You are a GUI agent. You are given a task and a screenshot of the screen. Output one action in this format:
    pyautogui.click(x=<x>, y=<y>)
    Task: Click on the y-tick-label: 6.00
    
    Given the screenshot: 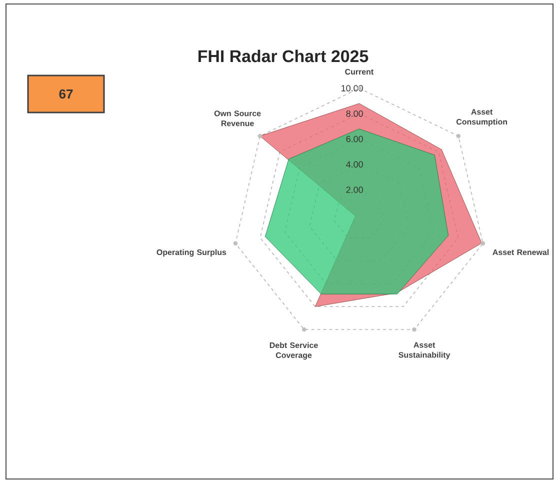 What is the action you would take?
    pyautogui.click(x=354, y=139)
    